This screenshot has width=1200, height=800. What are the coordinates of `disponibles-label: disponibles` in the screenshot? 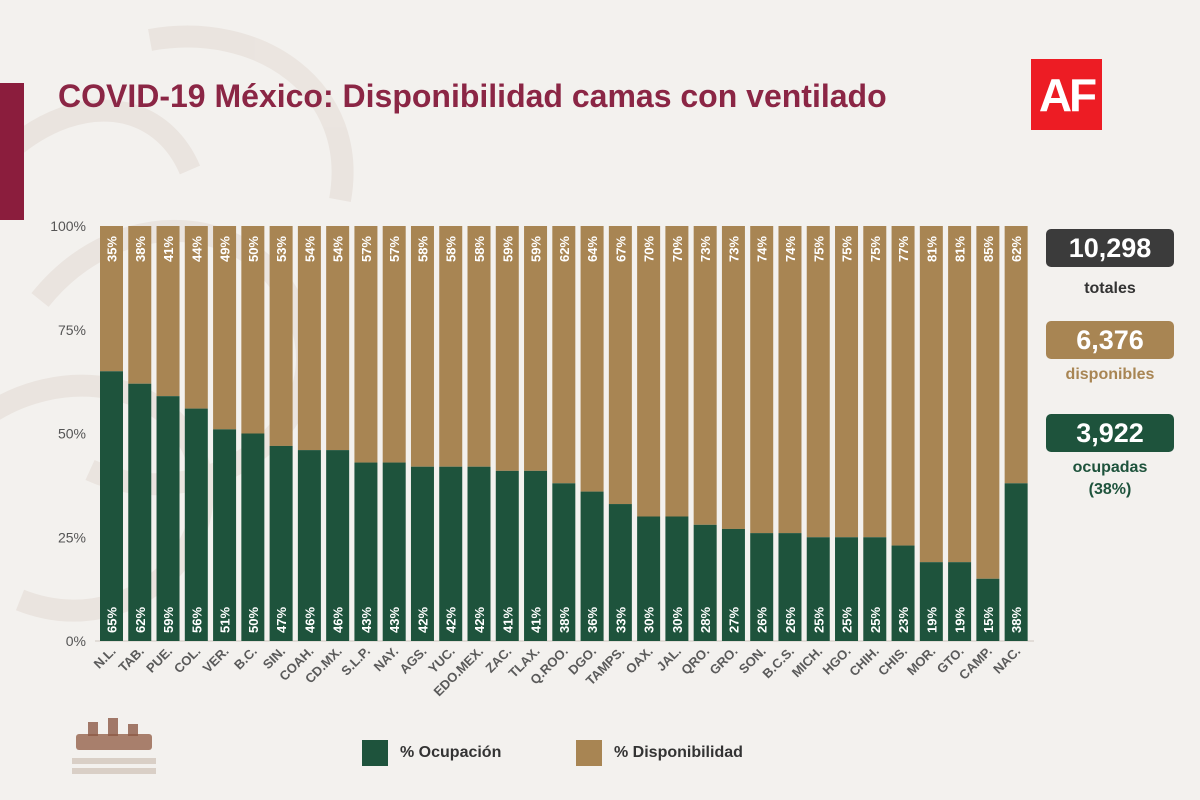 It's located at (1110, 374).